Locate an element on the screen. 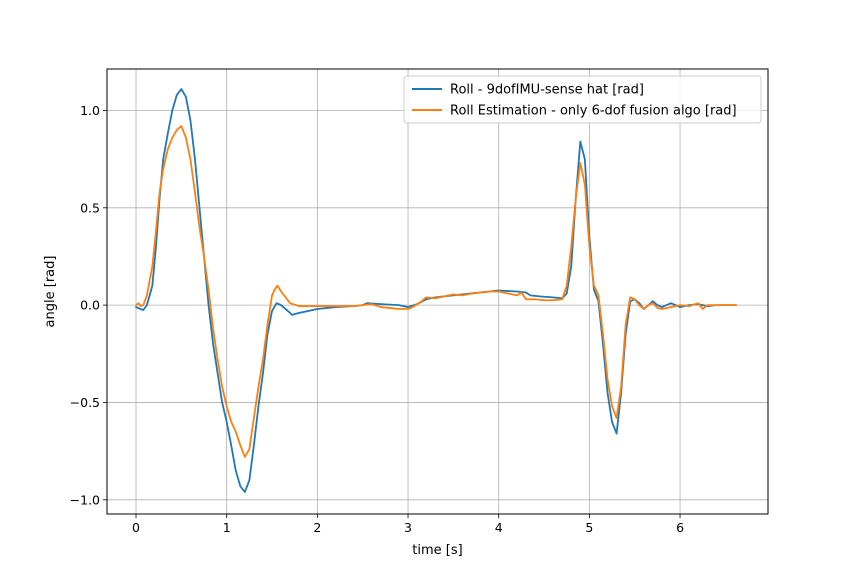  x-tick-label: 5 is located at coordinates (589, 527).